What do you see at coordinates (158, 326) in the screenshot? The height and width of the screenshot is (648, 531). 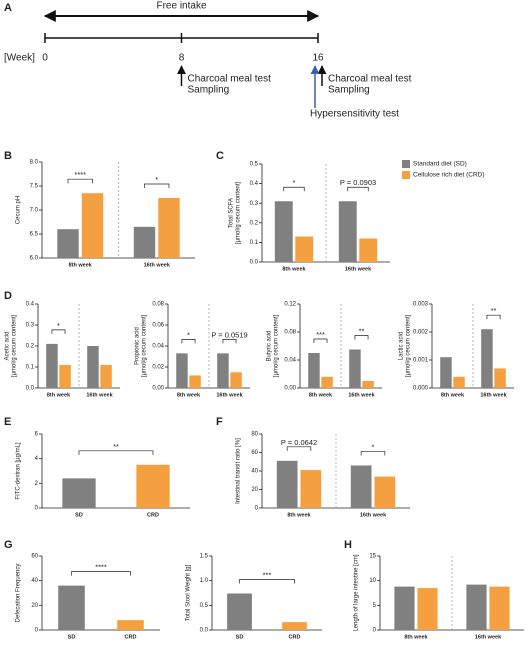 I see `y-tick-label: 0.06` at bounding box center [158, 326].